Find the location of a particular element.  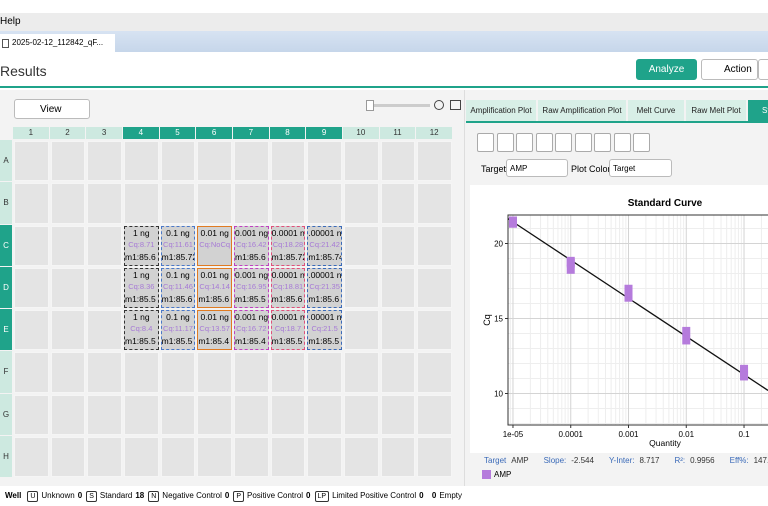

well: 0.001 ng Cq:16.72 m1:85.4 is located at coordinates (251, 330).